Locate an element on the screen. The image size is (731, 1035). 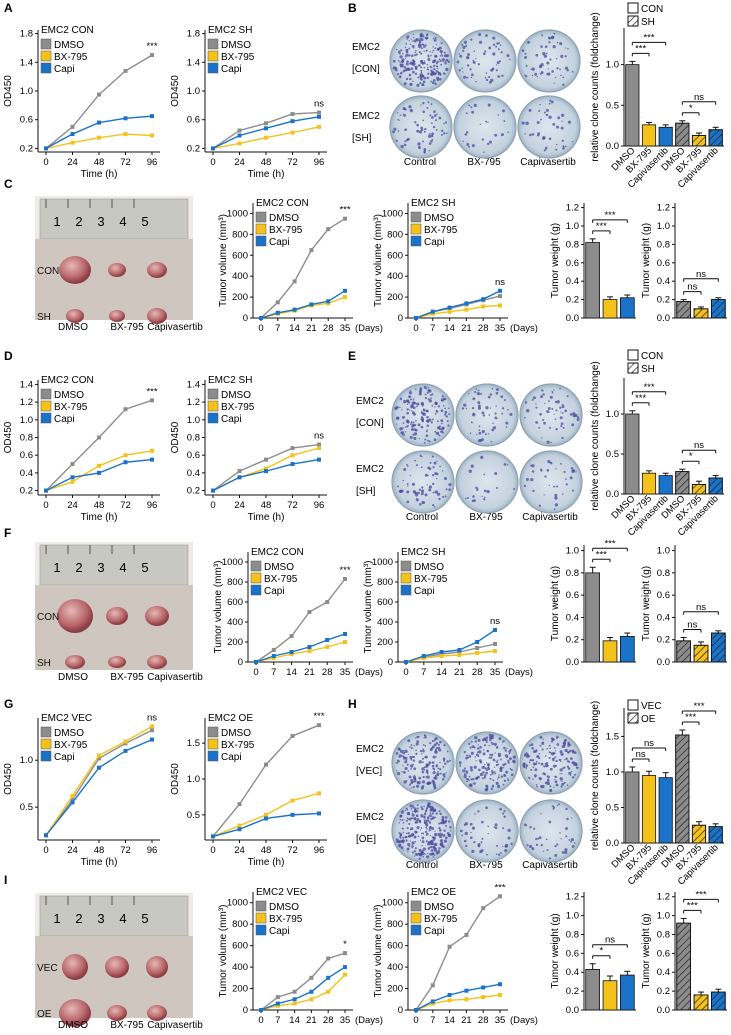
y-tick-label: 0.0 is located at coordinates (572, 662).